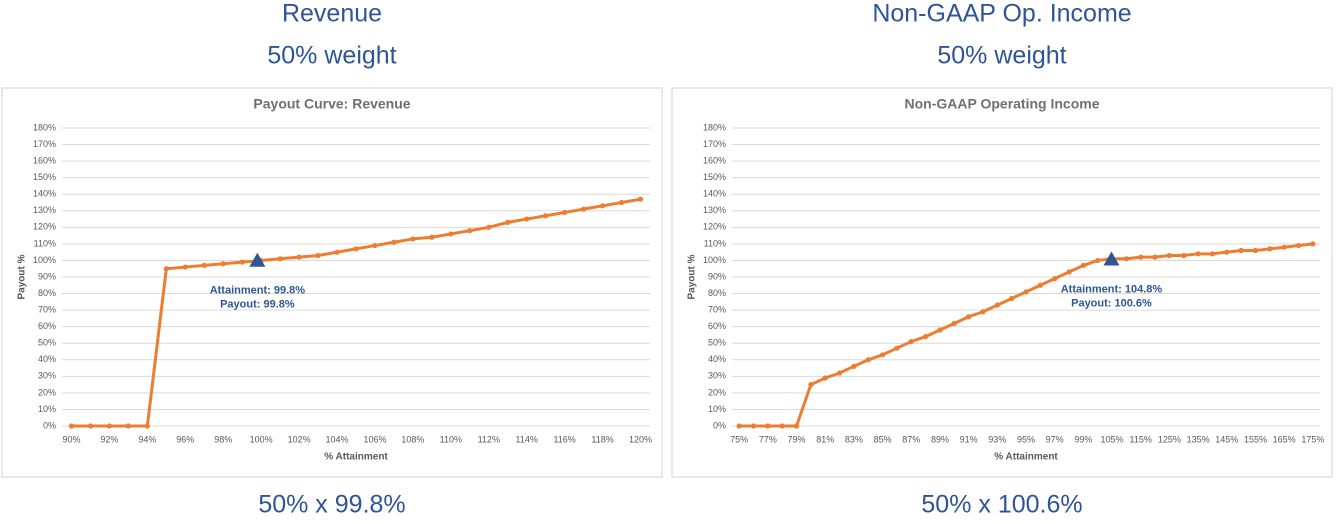  What do you see at coordinates (564, 439) in the screenshot?
I see `x-tick-label: 116%` at bounding box center [564, 439].